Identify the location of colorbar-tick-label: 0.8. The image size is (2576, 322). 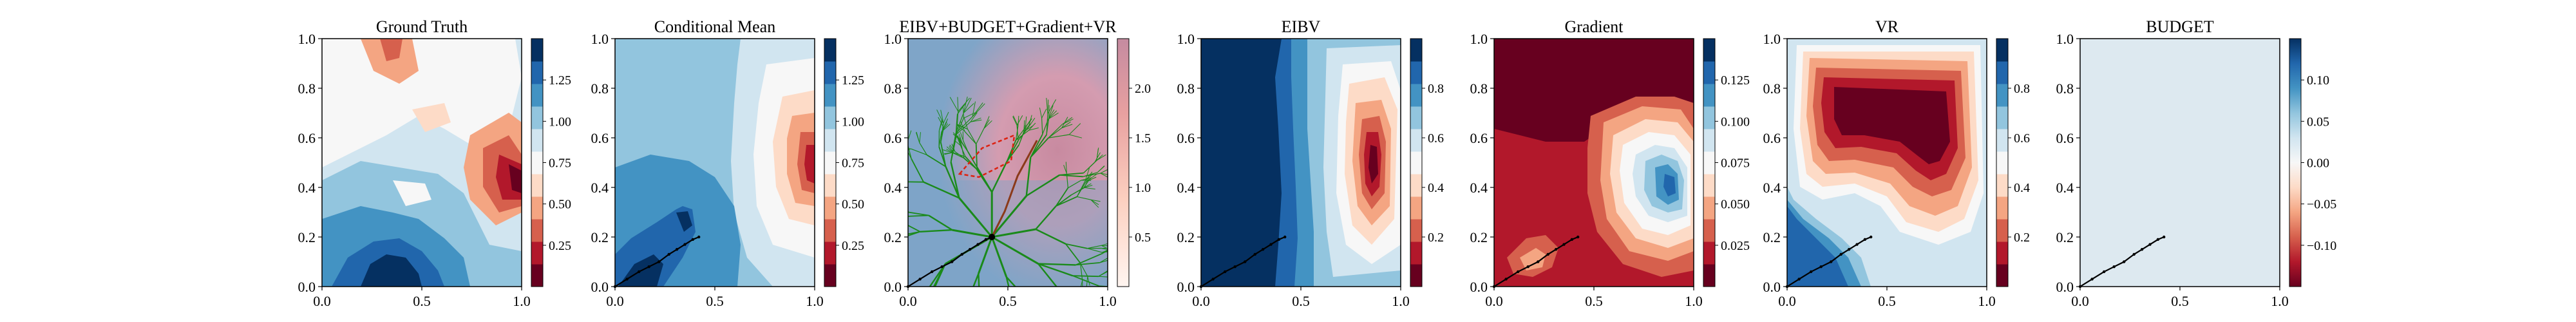
(2022, 89).